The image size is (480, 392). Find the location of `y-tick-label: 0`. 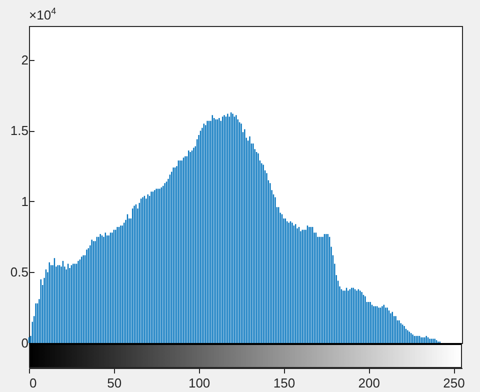

y-tick-label: 0 is located at coordinates (24, 343).